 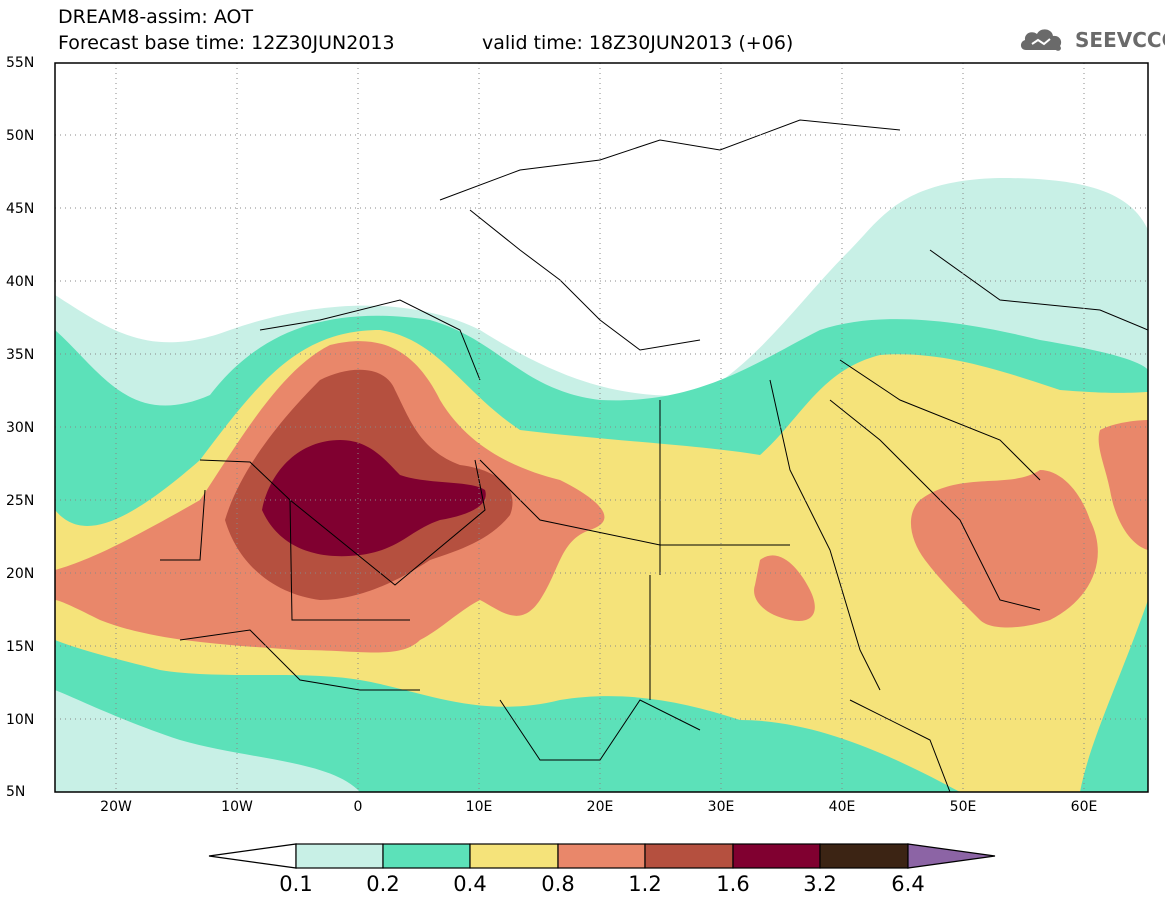 What do you see at coordinates (638, 43) in the screenshot?
I see `valid-time: valid time: 18Z30JUN2013 (+06)` at bounding box center [638, 43].